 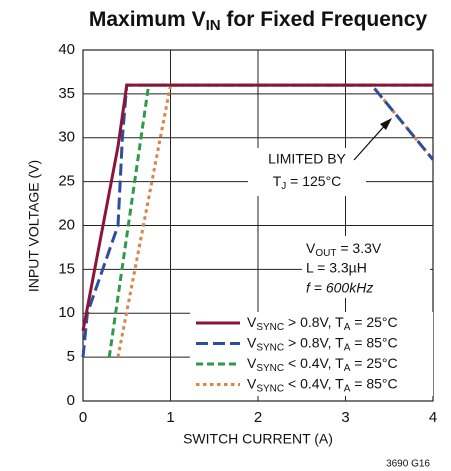 What do you see at coordinates (71, 400) in the screenshot?
I see `y-tick-label: 0` at bounding box center [71, 400].